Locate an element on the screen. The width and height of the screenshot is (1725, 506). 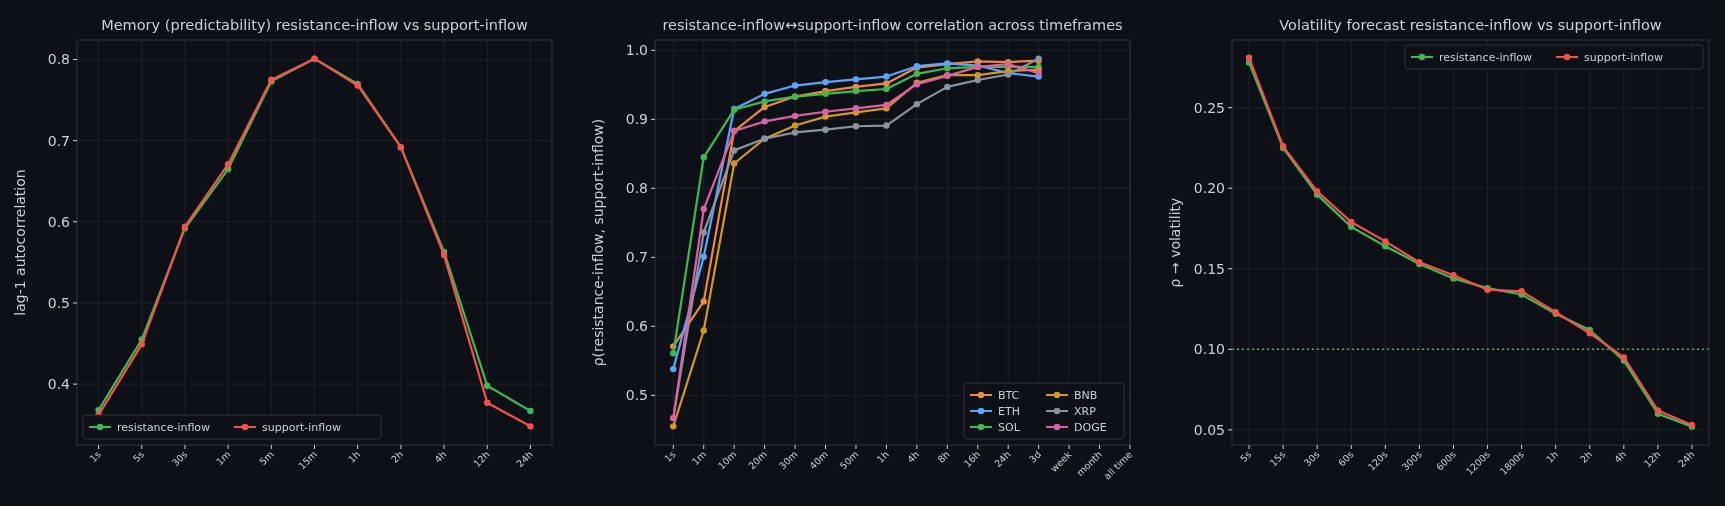
legend-label: SOL is located at coordinates (1009, 427).